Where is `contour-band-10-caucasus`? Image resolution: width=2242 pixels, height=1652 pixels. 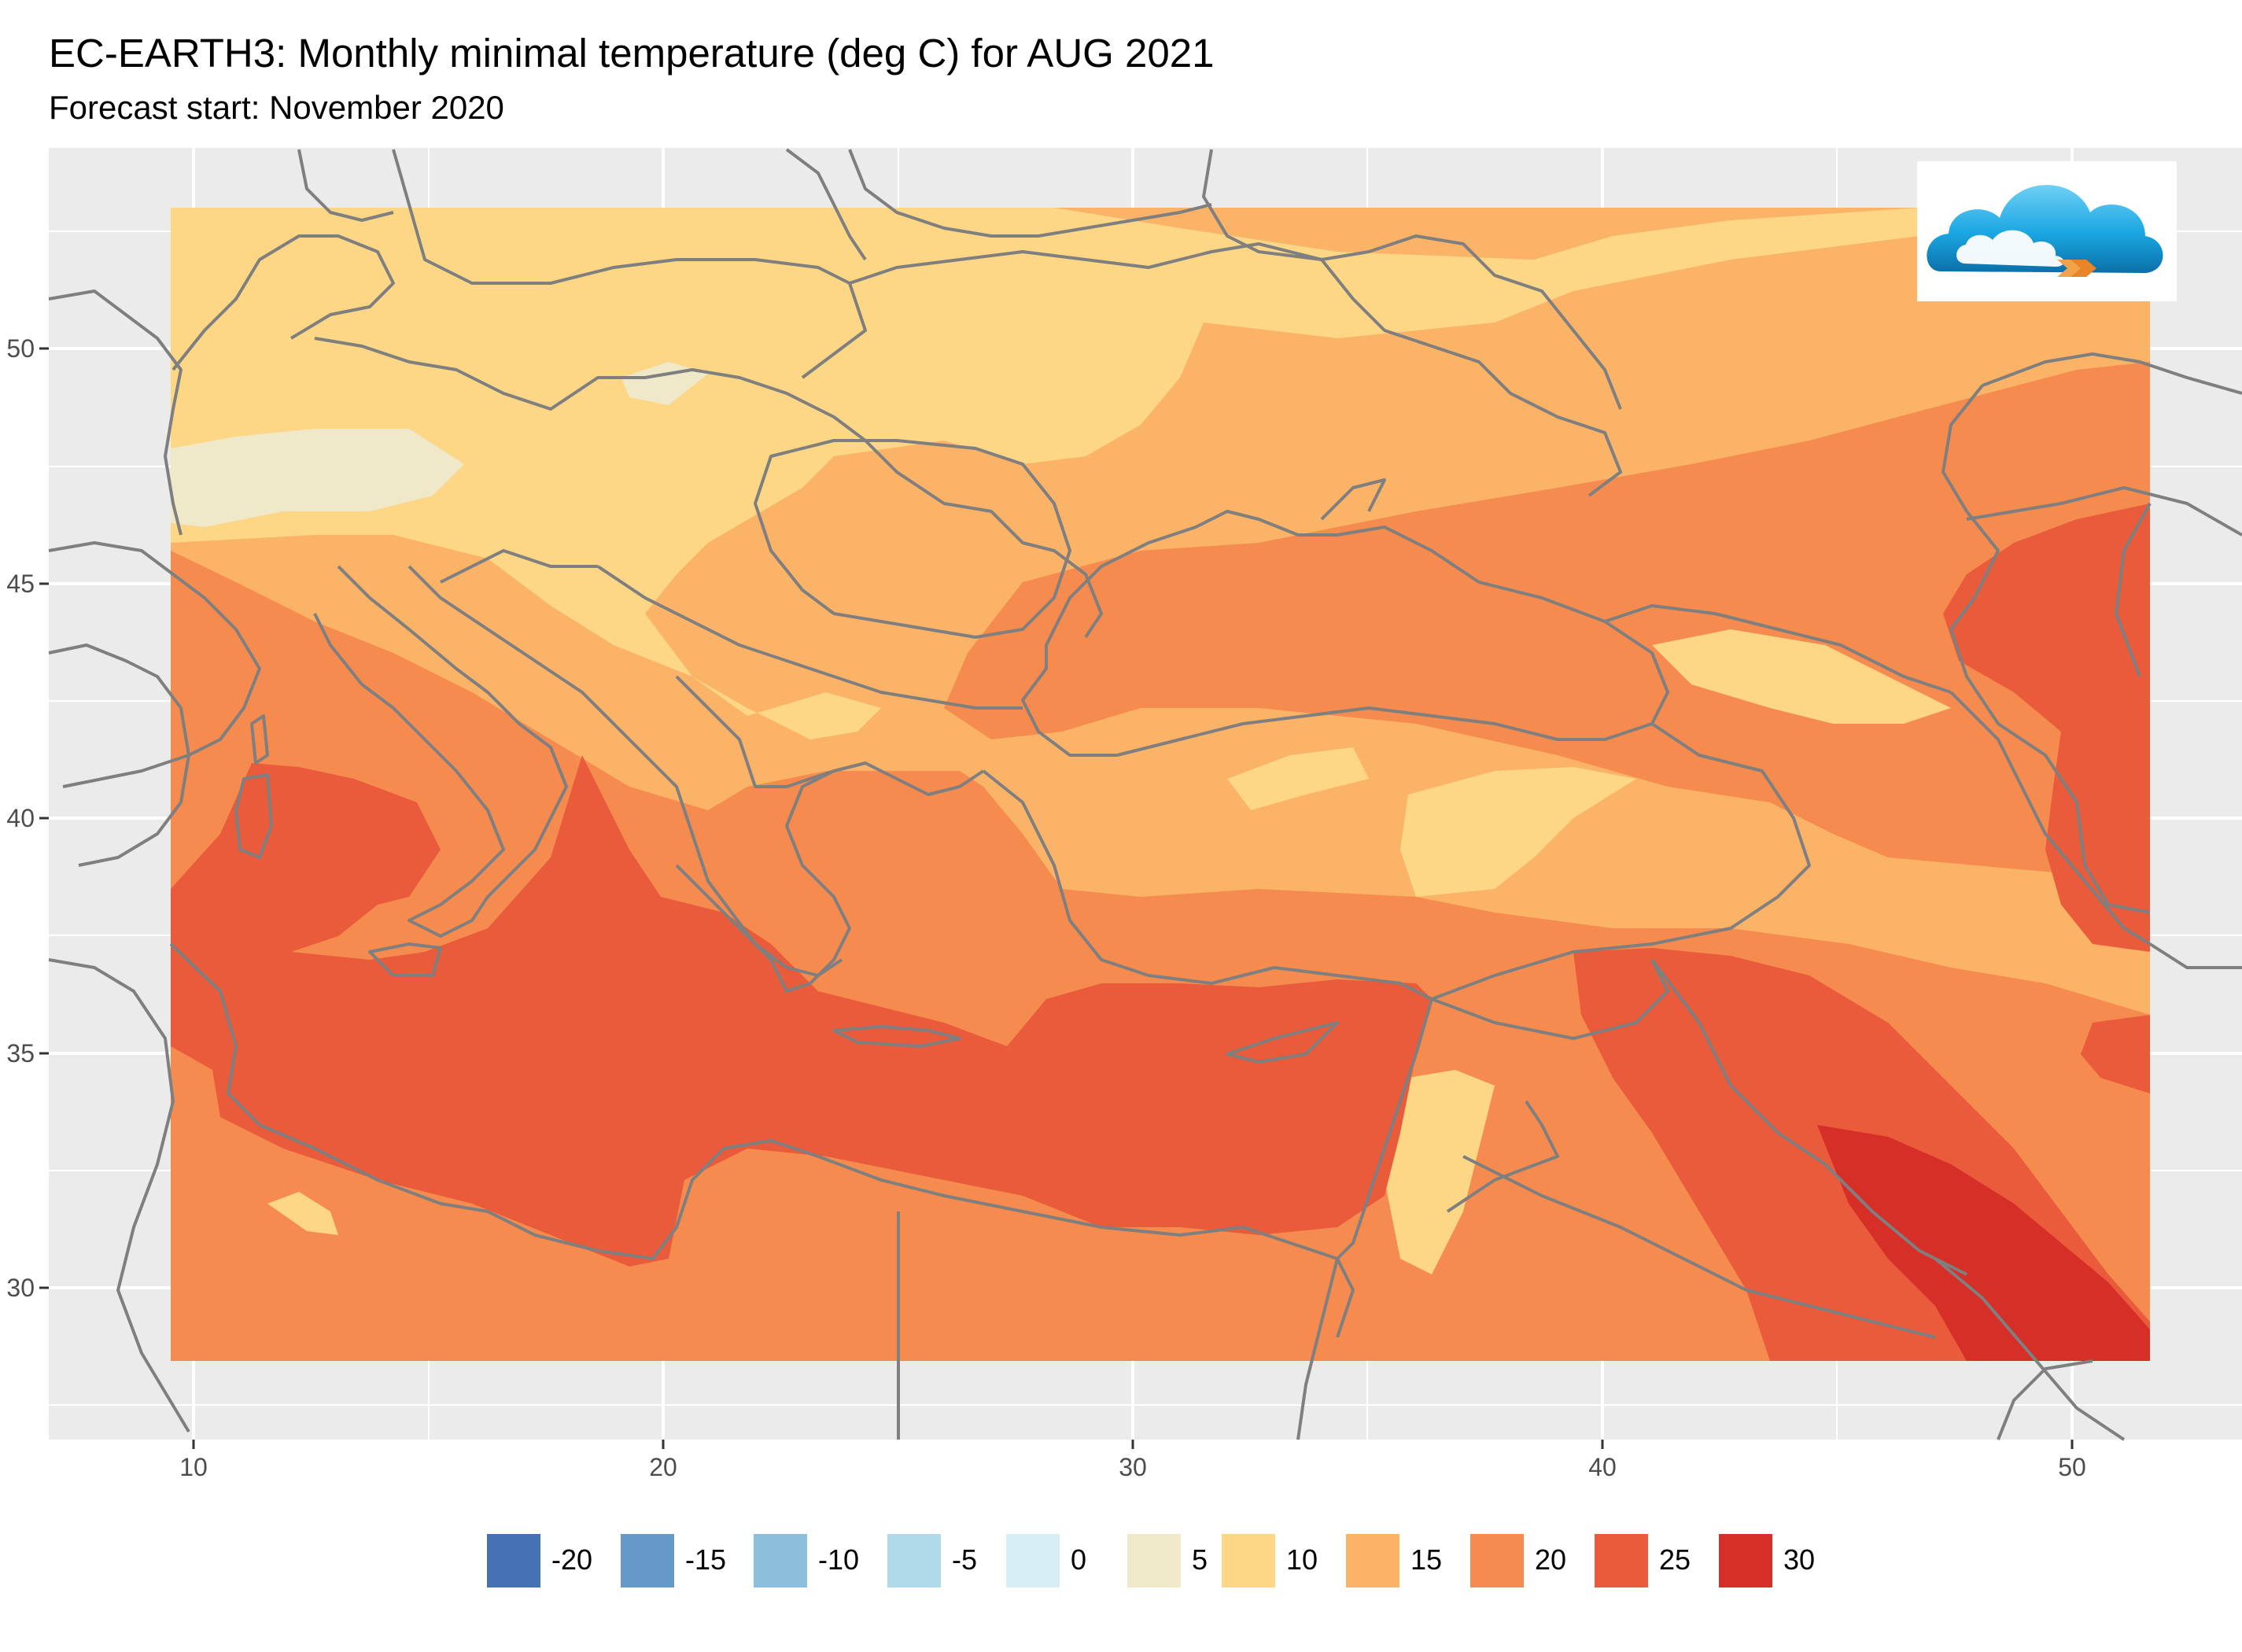
contour-band-10-caucasus is located at coordinates (1801, 676).